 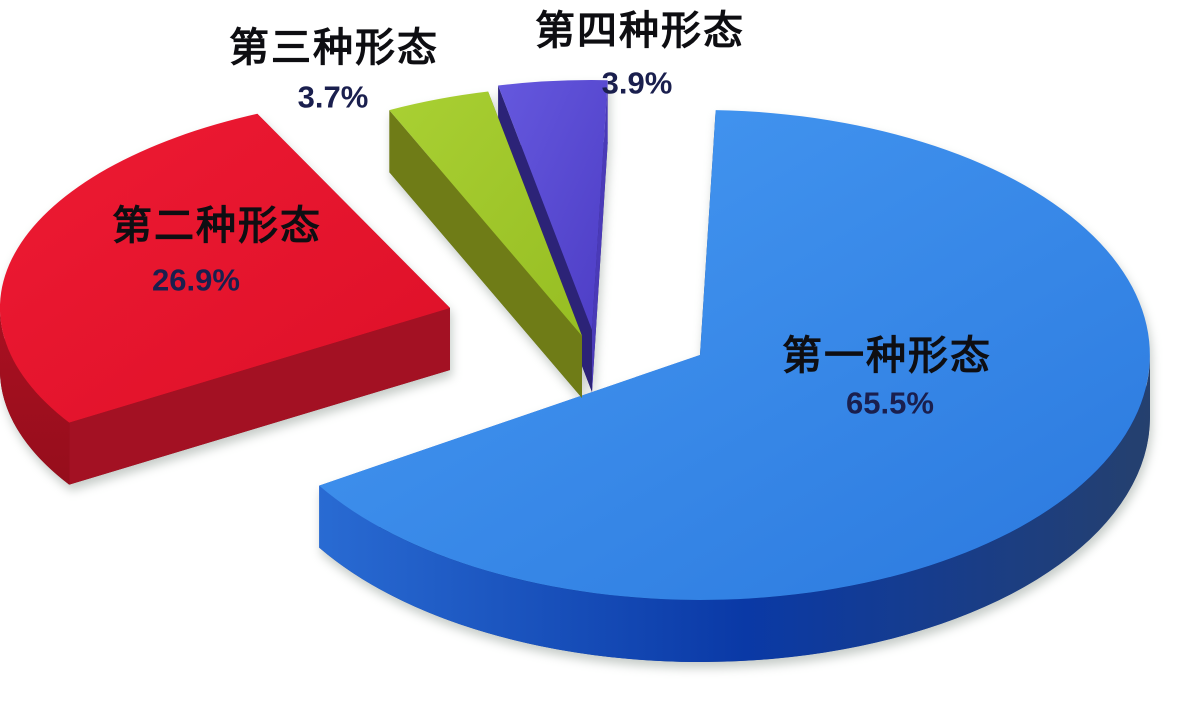 I want to click on pie-slice-4-end-wall, so click(x=600, y=236).